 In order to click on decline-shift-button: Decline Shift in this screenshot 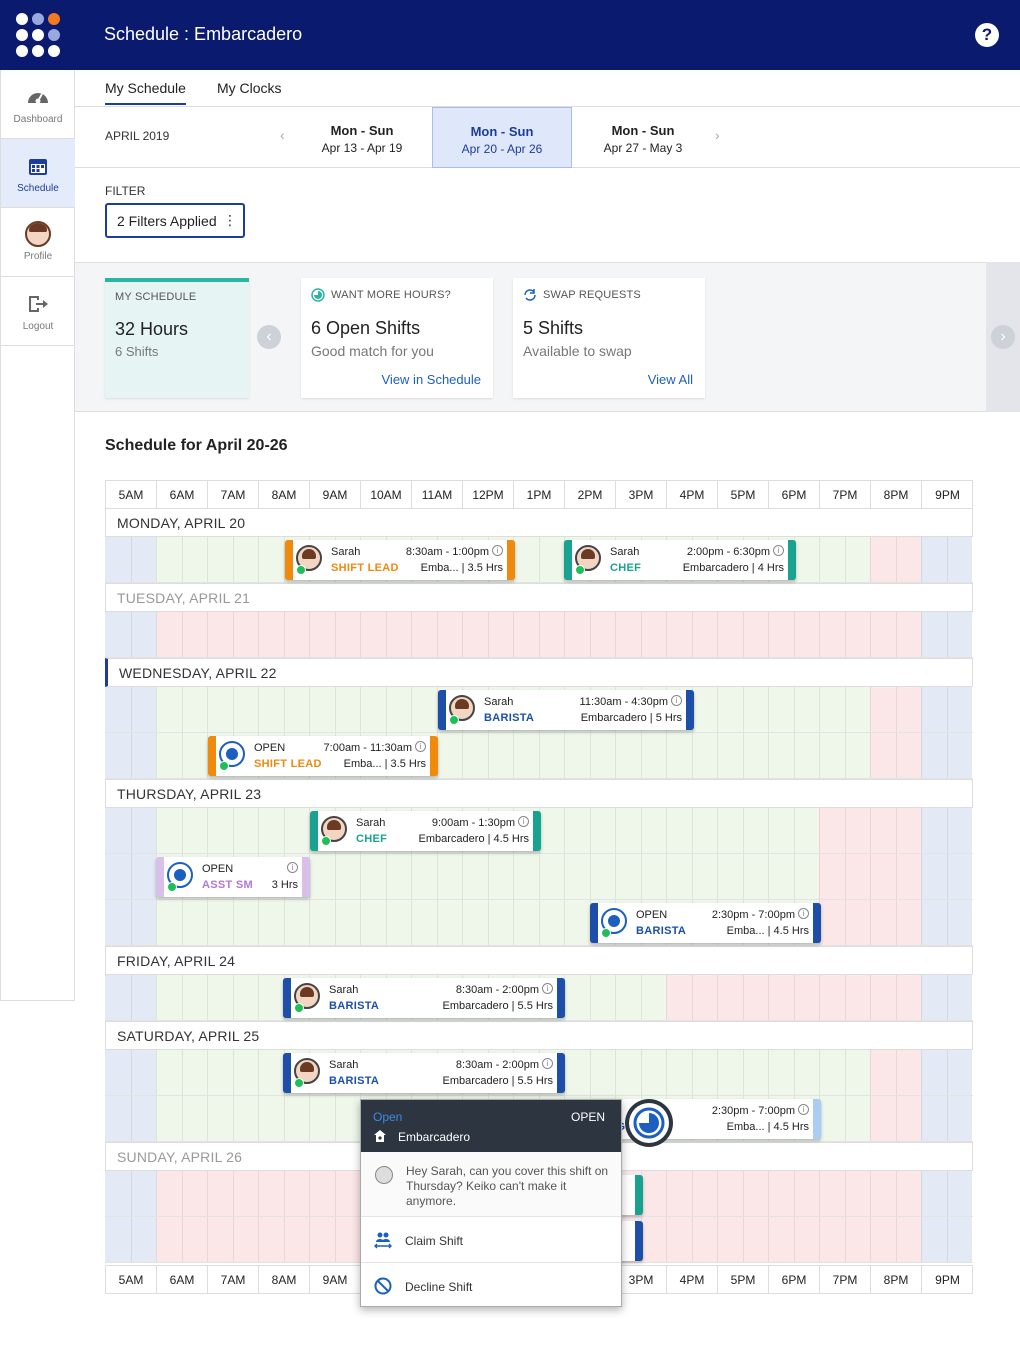, I will do `click(491, 1286)`.